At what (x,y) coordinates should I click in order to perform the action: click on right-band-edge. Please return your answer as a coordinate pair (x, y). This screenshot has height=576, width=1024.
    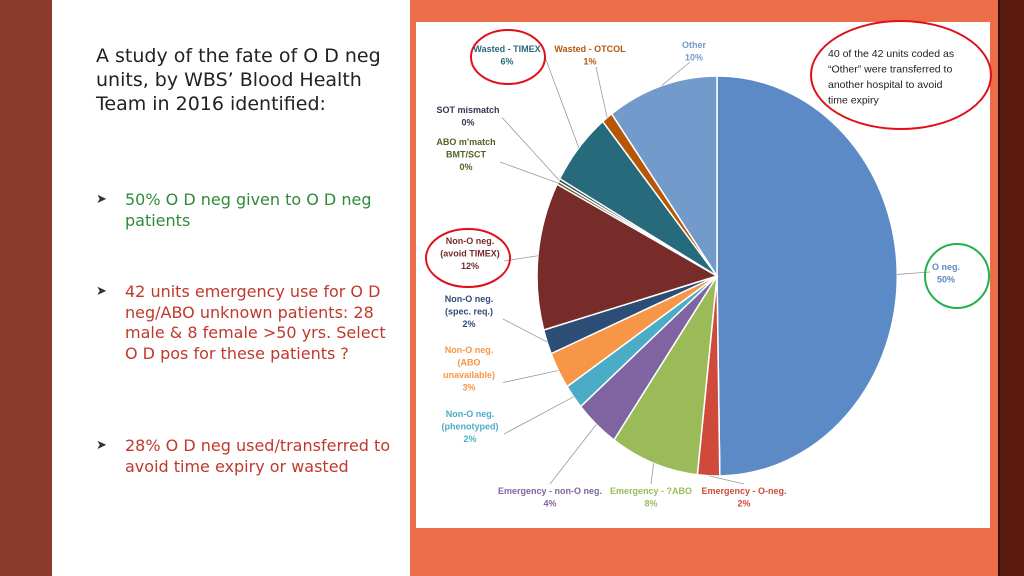
    Looking at the image, I should click on (999, 288).